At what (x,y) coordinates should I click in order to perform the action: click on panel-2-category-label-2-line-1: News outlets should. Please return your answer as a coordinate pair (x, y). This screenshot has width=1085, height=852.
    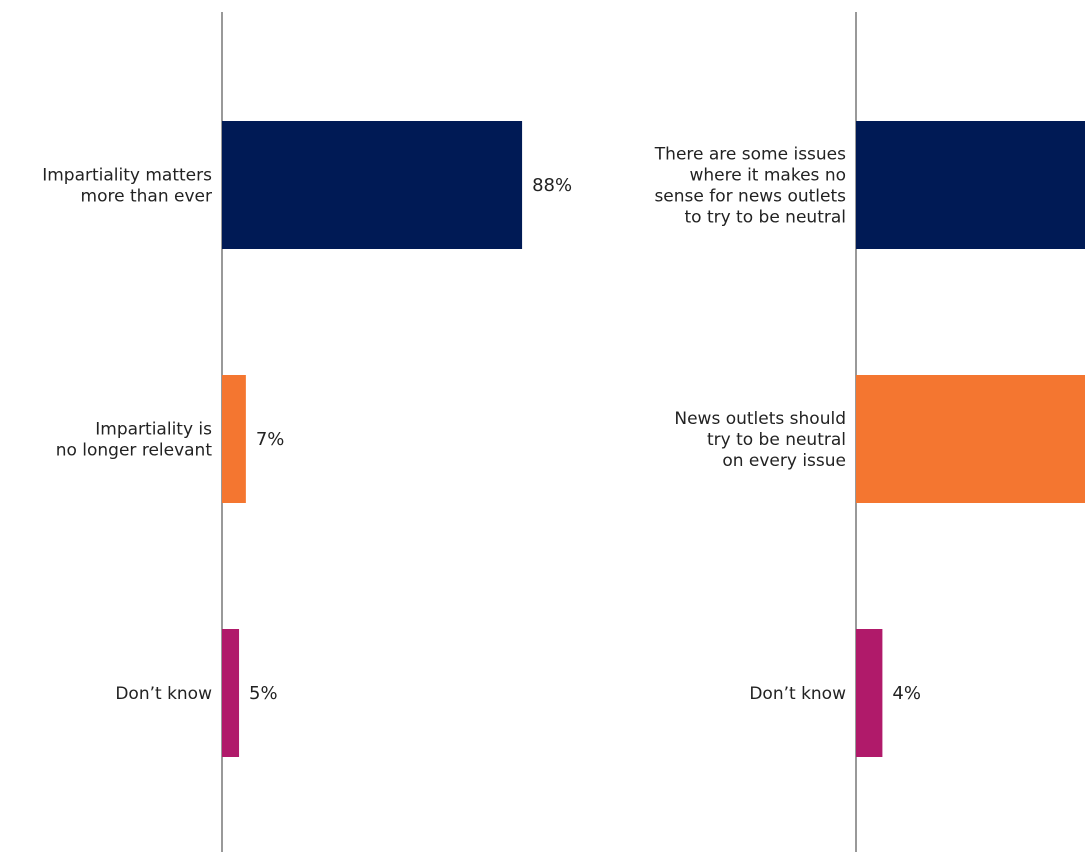
    Looking at the image, I should click on (760, 419).